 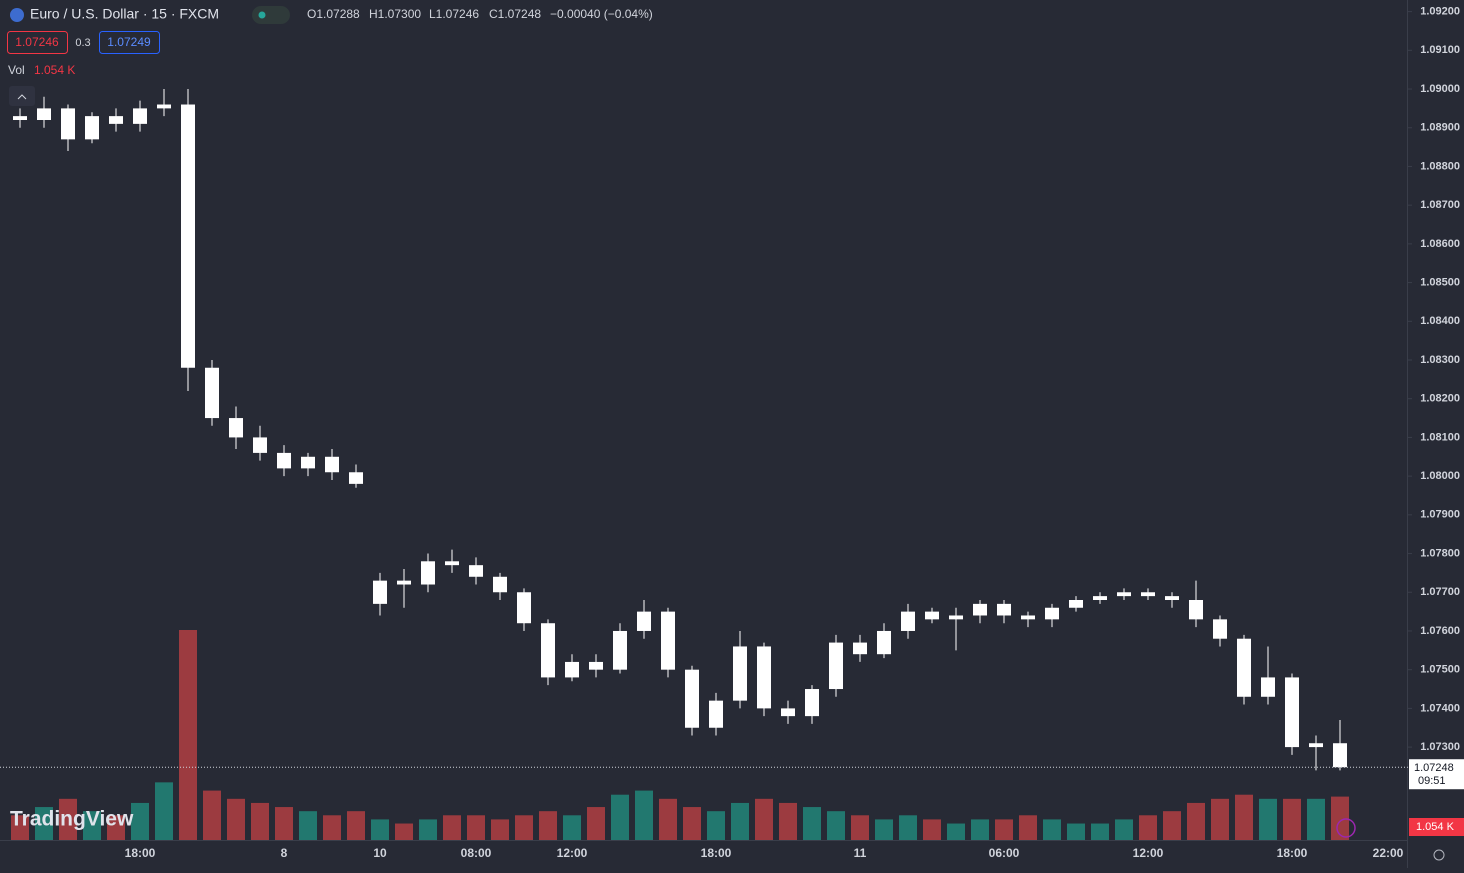 I want to click on y-tick-label: 1.08900, so click(x=1440, y=128).